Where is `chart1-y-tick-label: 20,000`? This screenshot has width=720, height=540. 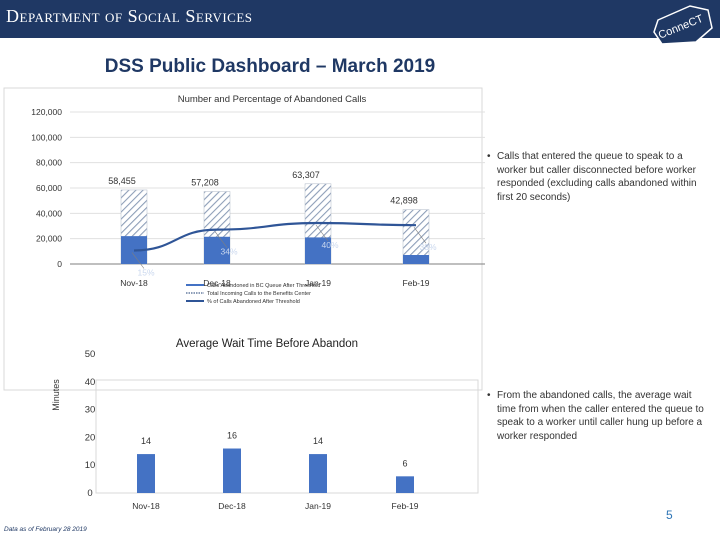 chart1-y-tick-label: 20,000 is located at coordinates (49, 239).